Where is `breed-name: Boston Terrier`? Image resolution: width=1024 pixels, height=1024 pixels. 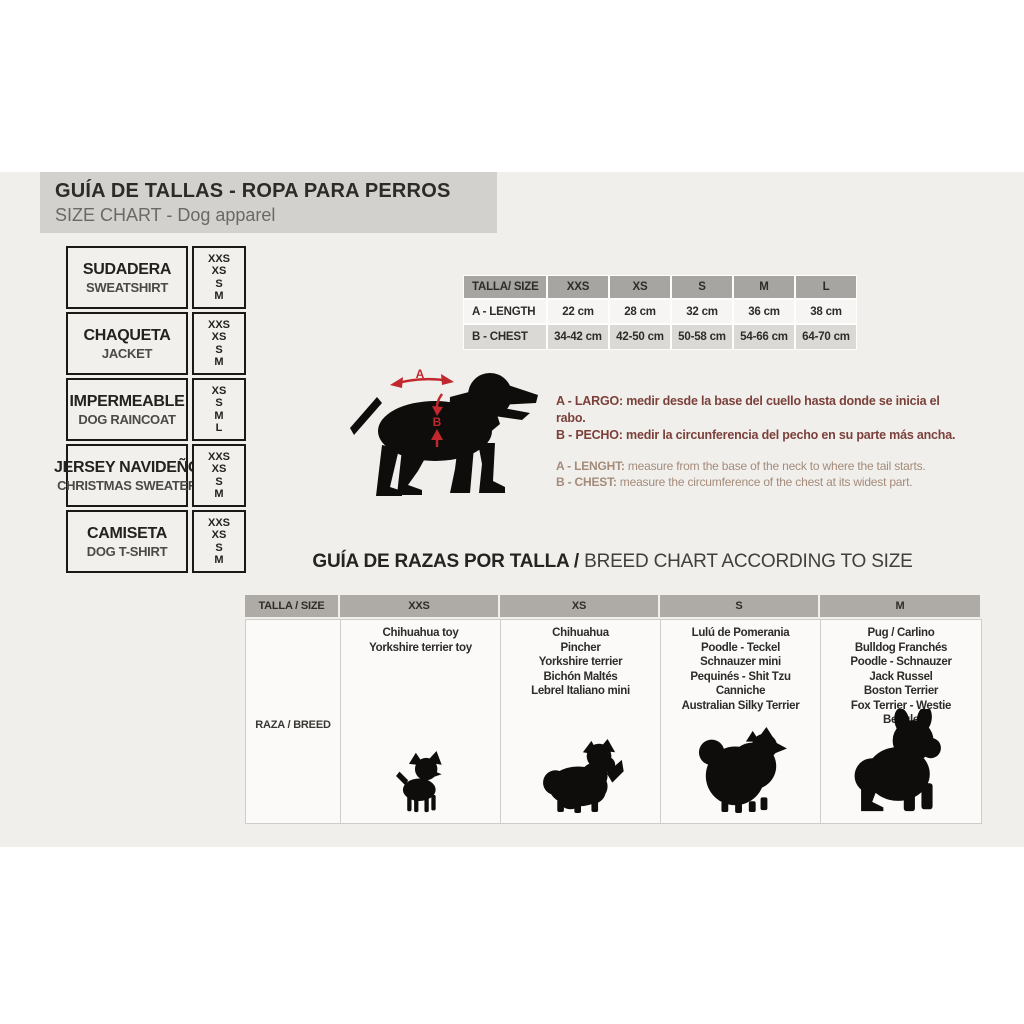 breed-name: Boston Terrier is located at coordinates (901, 691).